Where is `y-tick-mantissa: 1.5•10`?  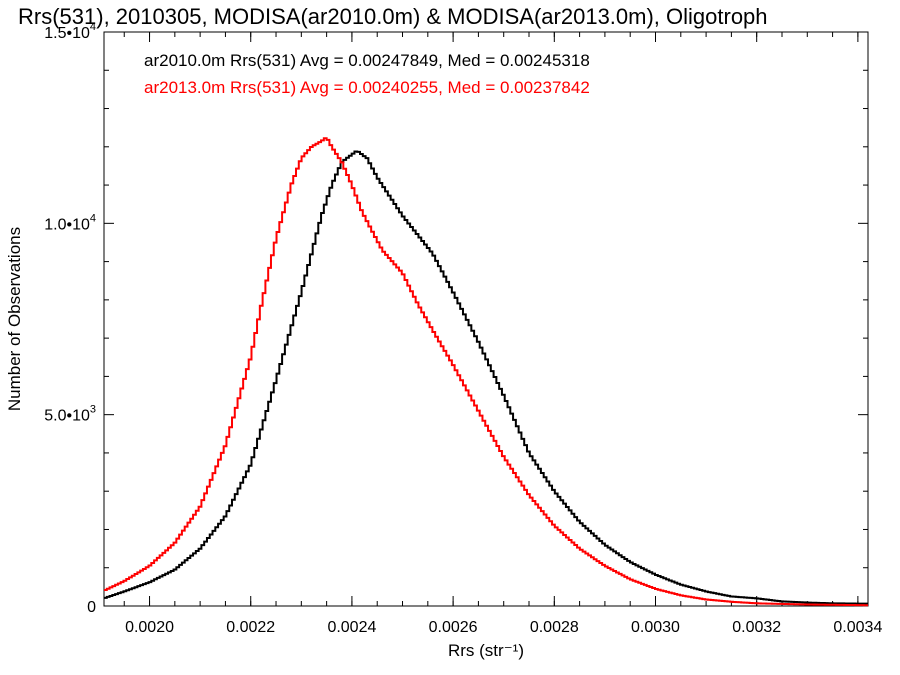
y-tick-mantissa: 1.5•10 is located at coordinates (67, 33).